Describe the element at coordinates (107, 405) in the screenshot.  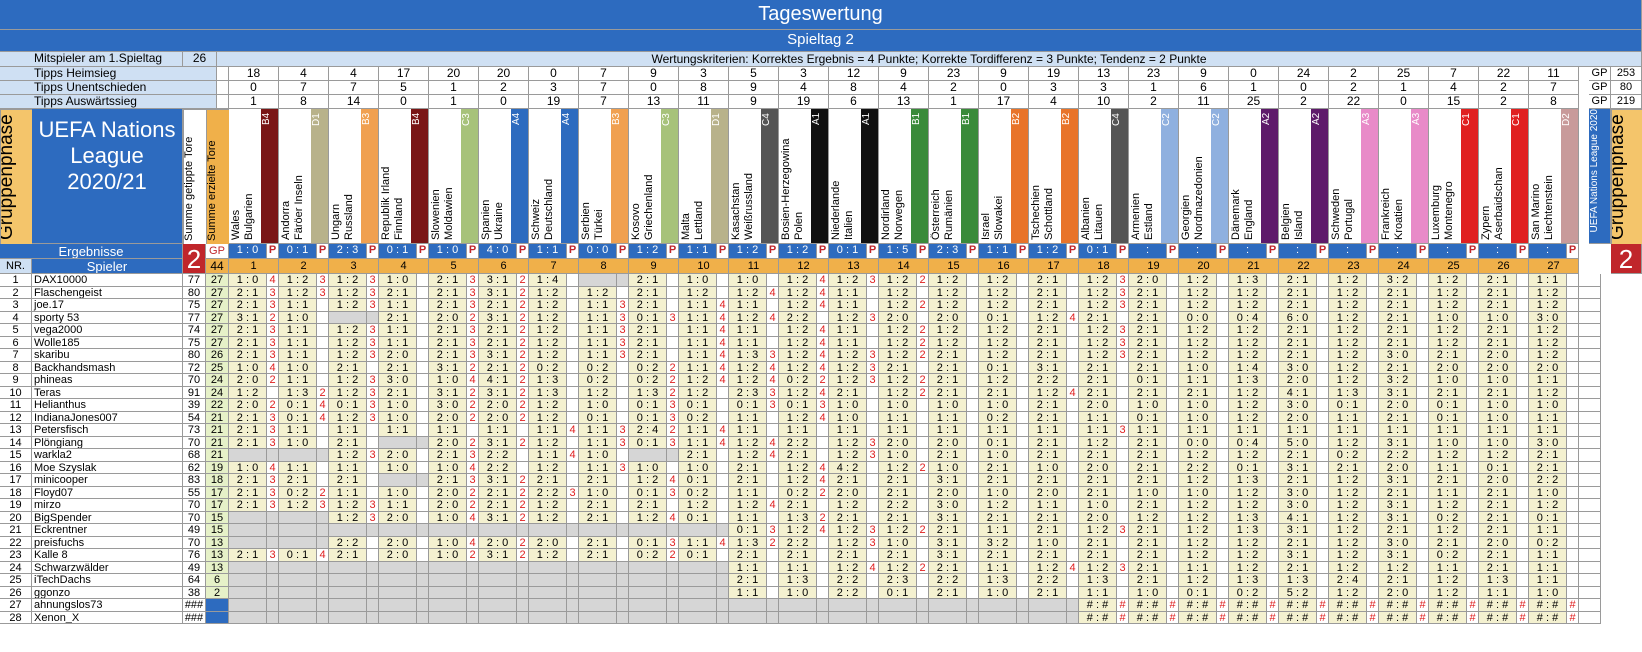
I see `player-name: Helianthus` at that location.